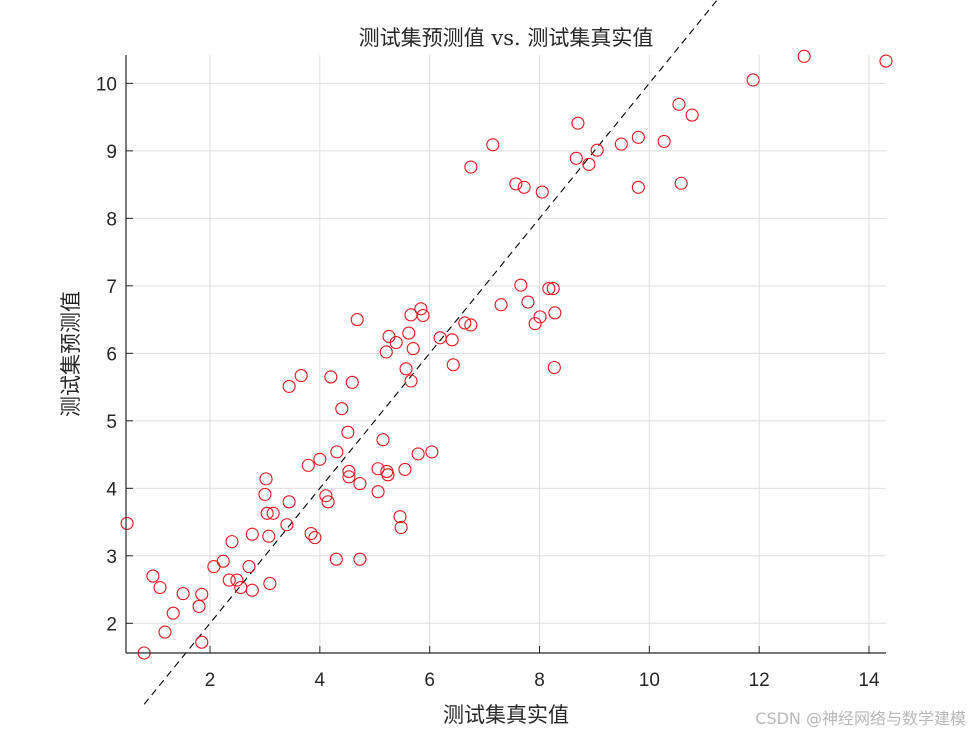 Image resolution: width=980 pixels, height=735 pixels. What do you see at coordinates (869, 680) in the screenshot?
I see `x-tick-label: 14` at bounding box center [869, 680].